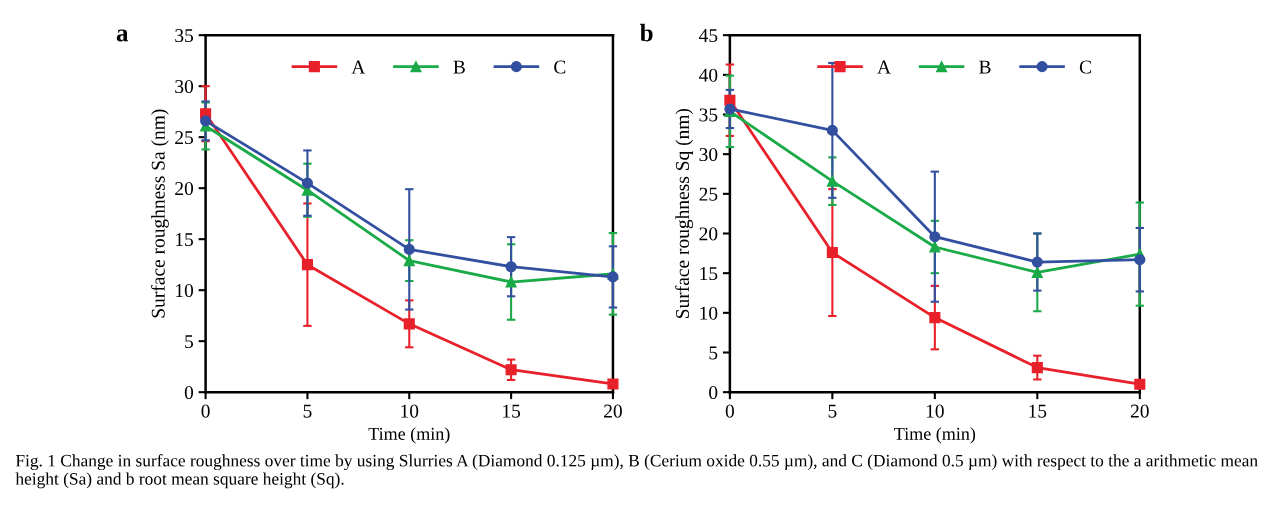 This screenshot has width=1285, height=525. Describe the element at coordinates (122, 35) in the screenshot. I see `chart-title: a` at that location.